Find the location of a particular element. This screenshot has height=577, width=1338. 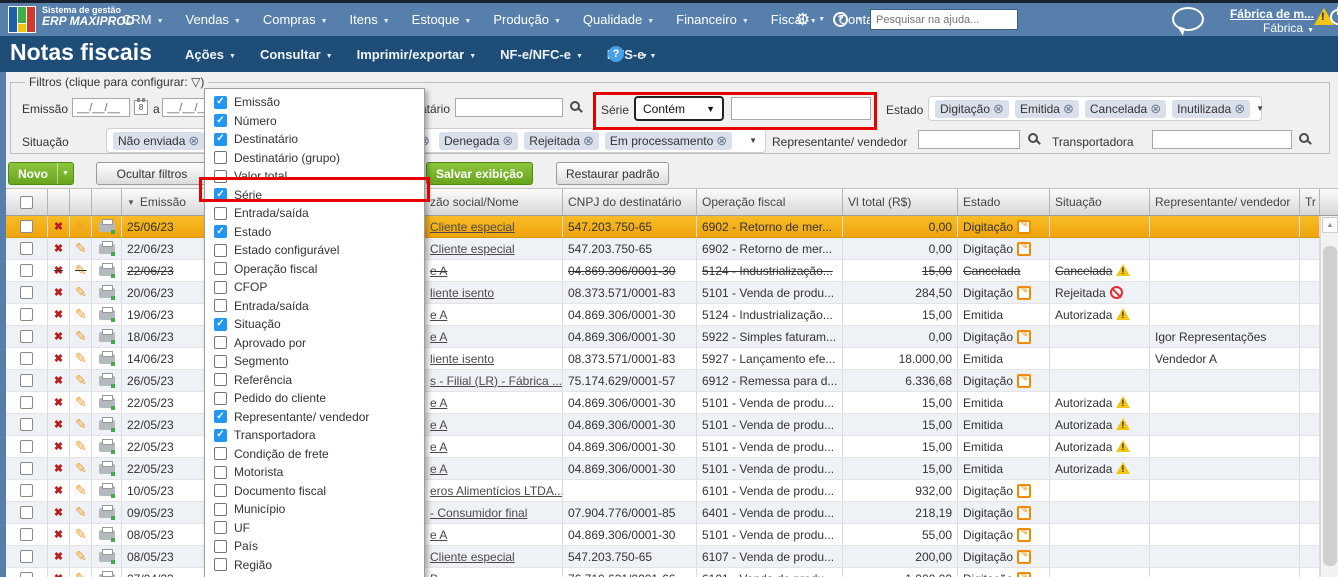

app-logo-icon is located at coordinates (22, 19).